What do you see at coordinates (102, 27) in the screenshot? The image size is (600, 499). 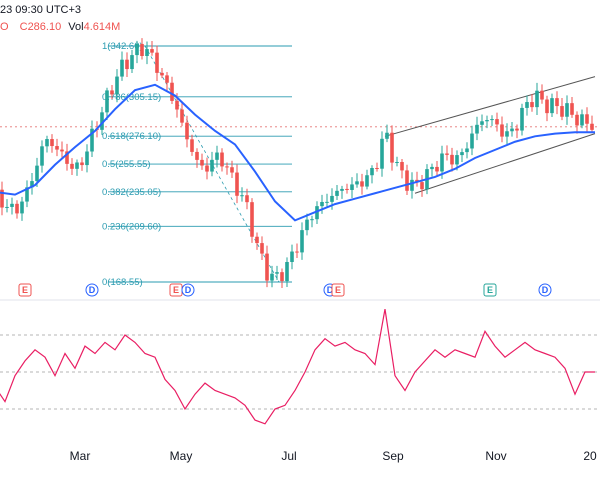 I see `header-vol-value: 4.614M` at bounding box center [102, 27].